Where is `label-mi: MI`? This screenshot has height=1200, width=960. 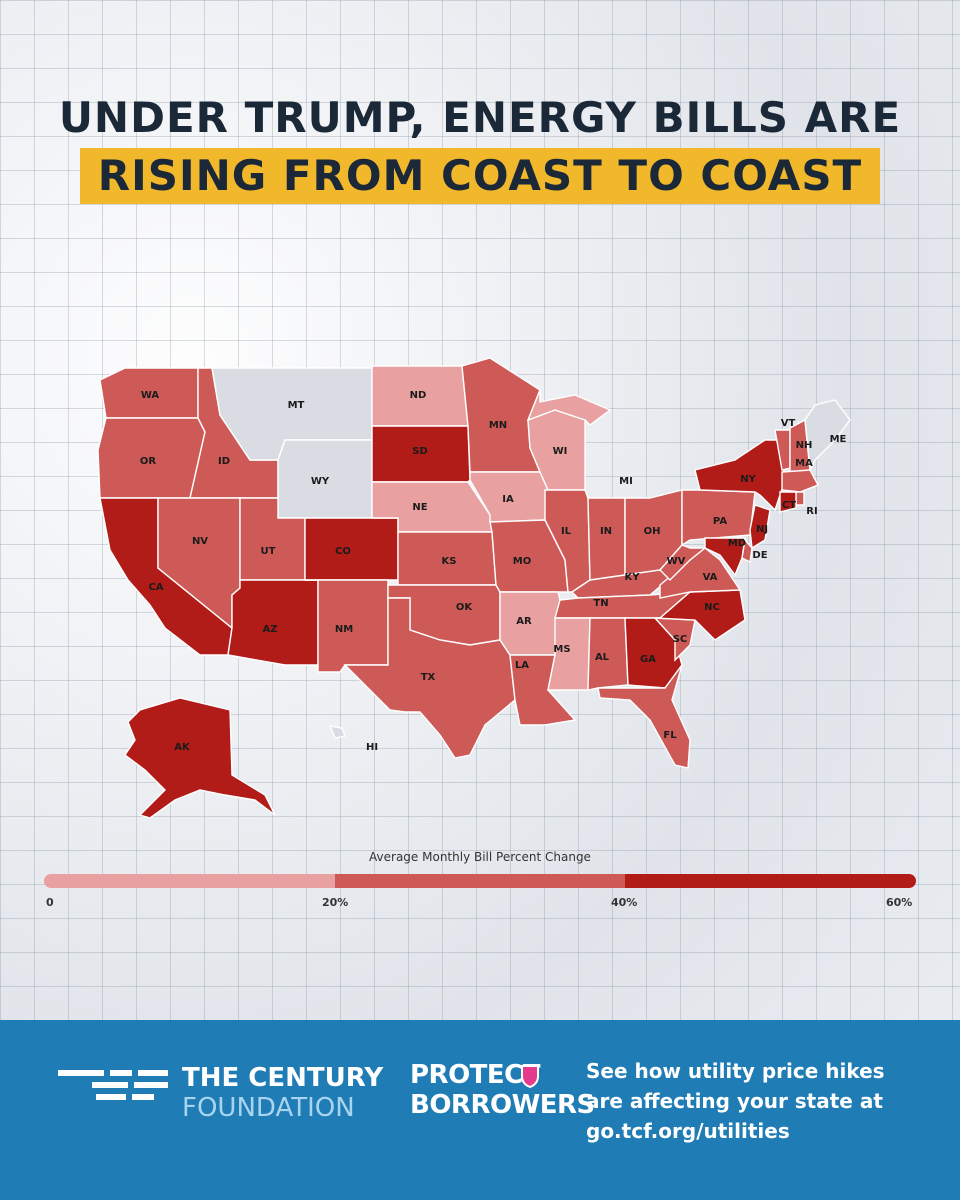
label-mi: MI is located at coordinates (626, 481).